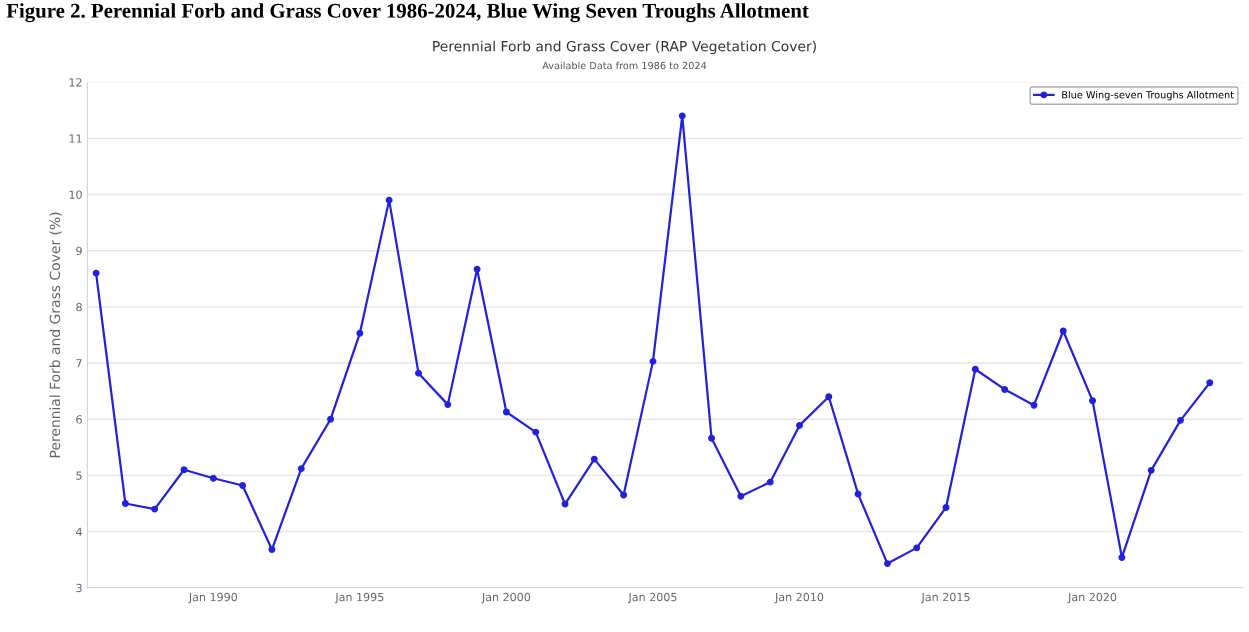 The height and width of the screenshot is (632, 1249). Describe the element at coordinates (79, 419) in the screenshot. I see `y-tick-label: 6` at that location.